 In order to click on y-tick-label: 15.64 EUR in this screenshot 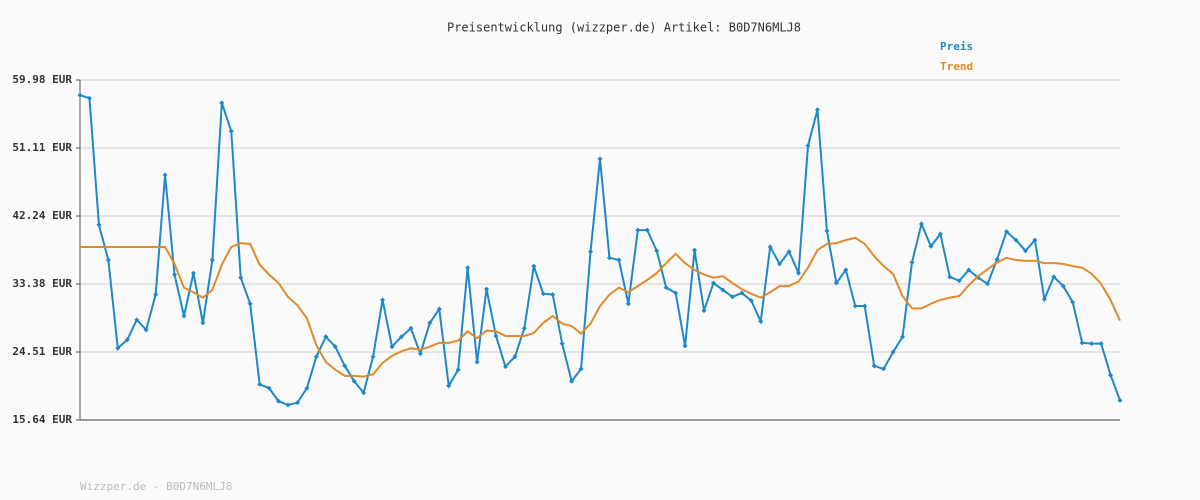, I will do `click(42, 419)`.